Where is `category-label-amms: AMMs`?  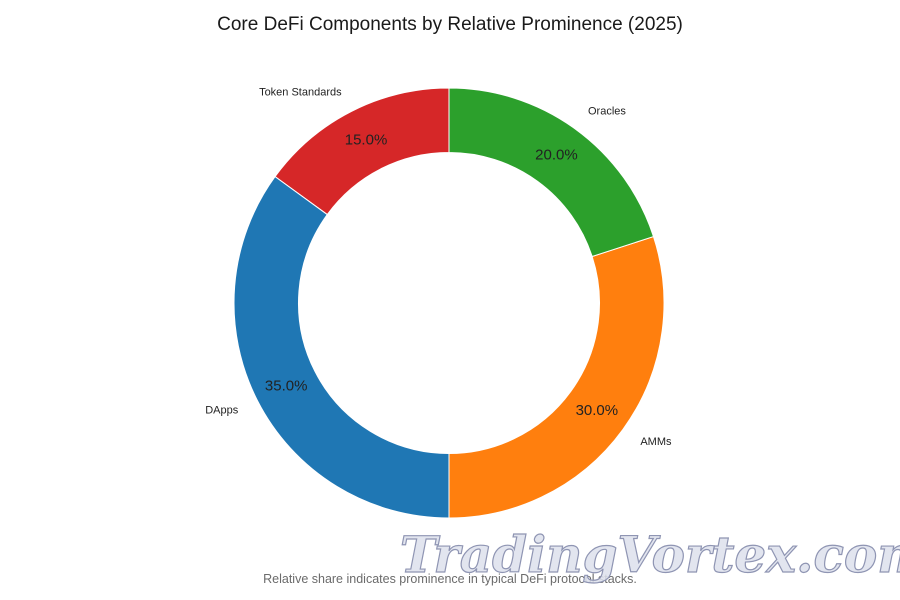 category-label-amms: AMMs is located at coordinates (656, 442).